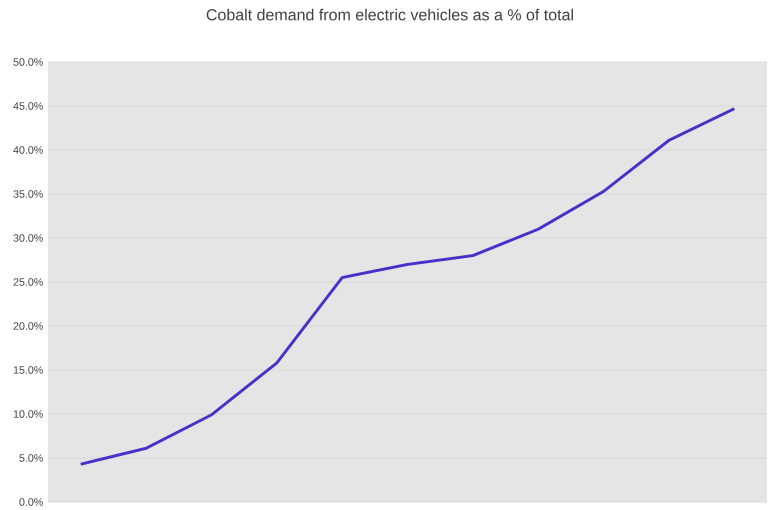 Image resolution: width=781 pixels, height=510 pixels. I want to click on y-tick-label: 40.0%, so click(28, 150).